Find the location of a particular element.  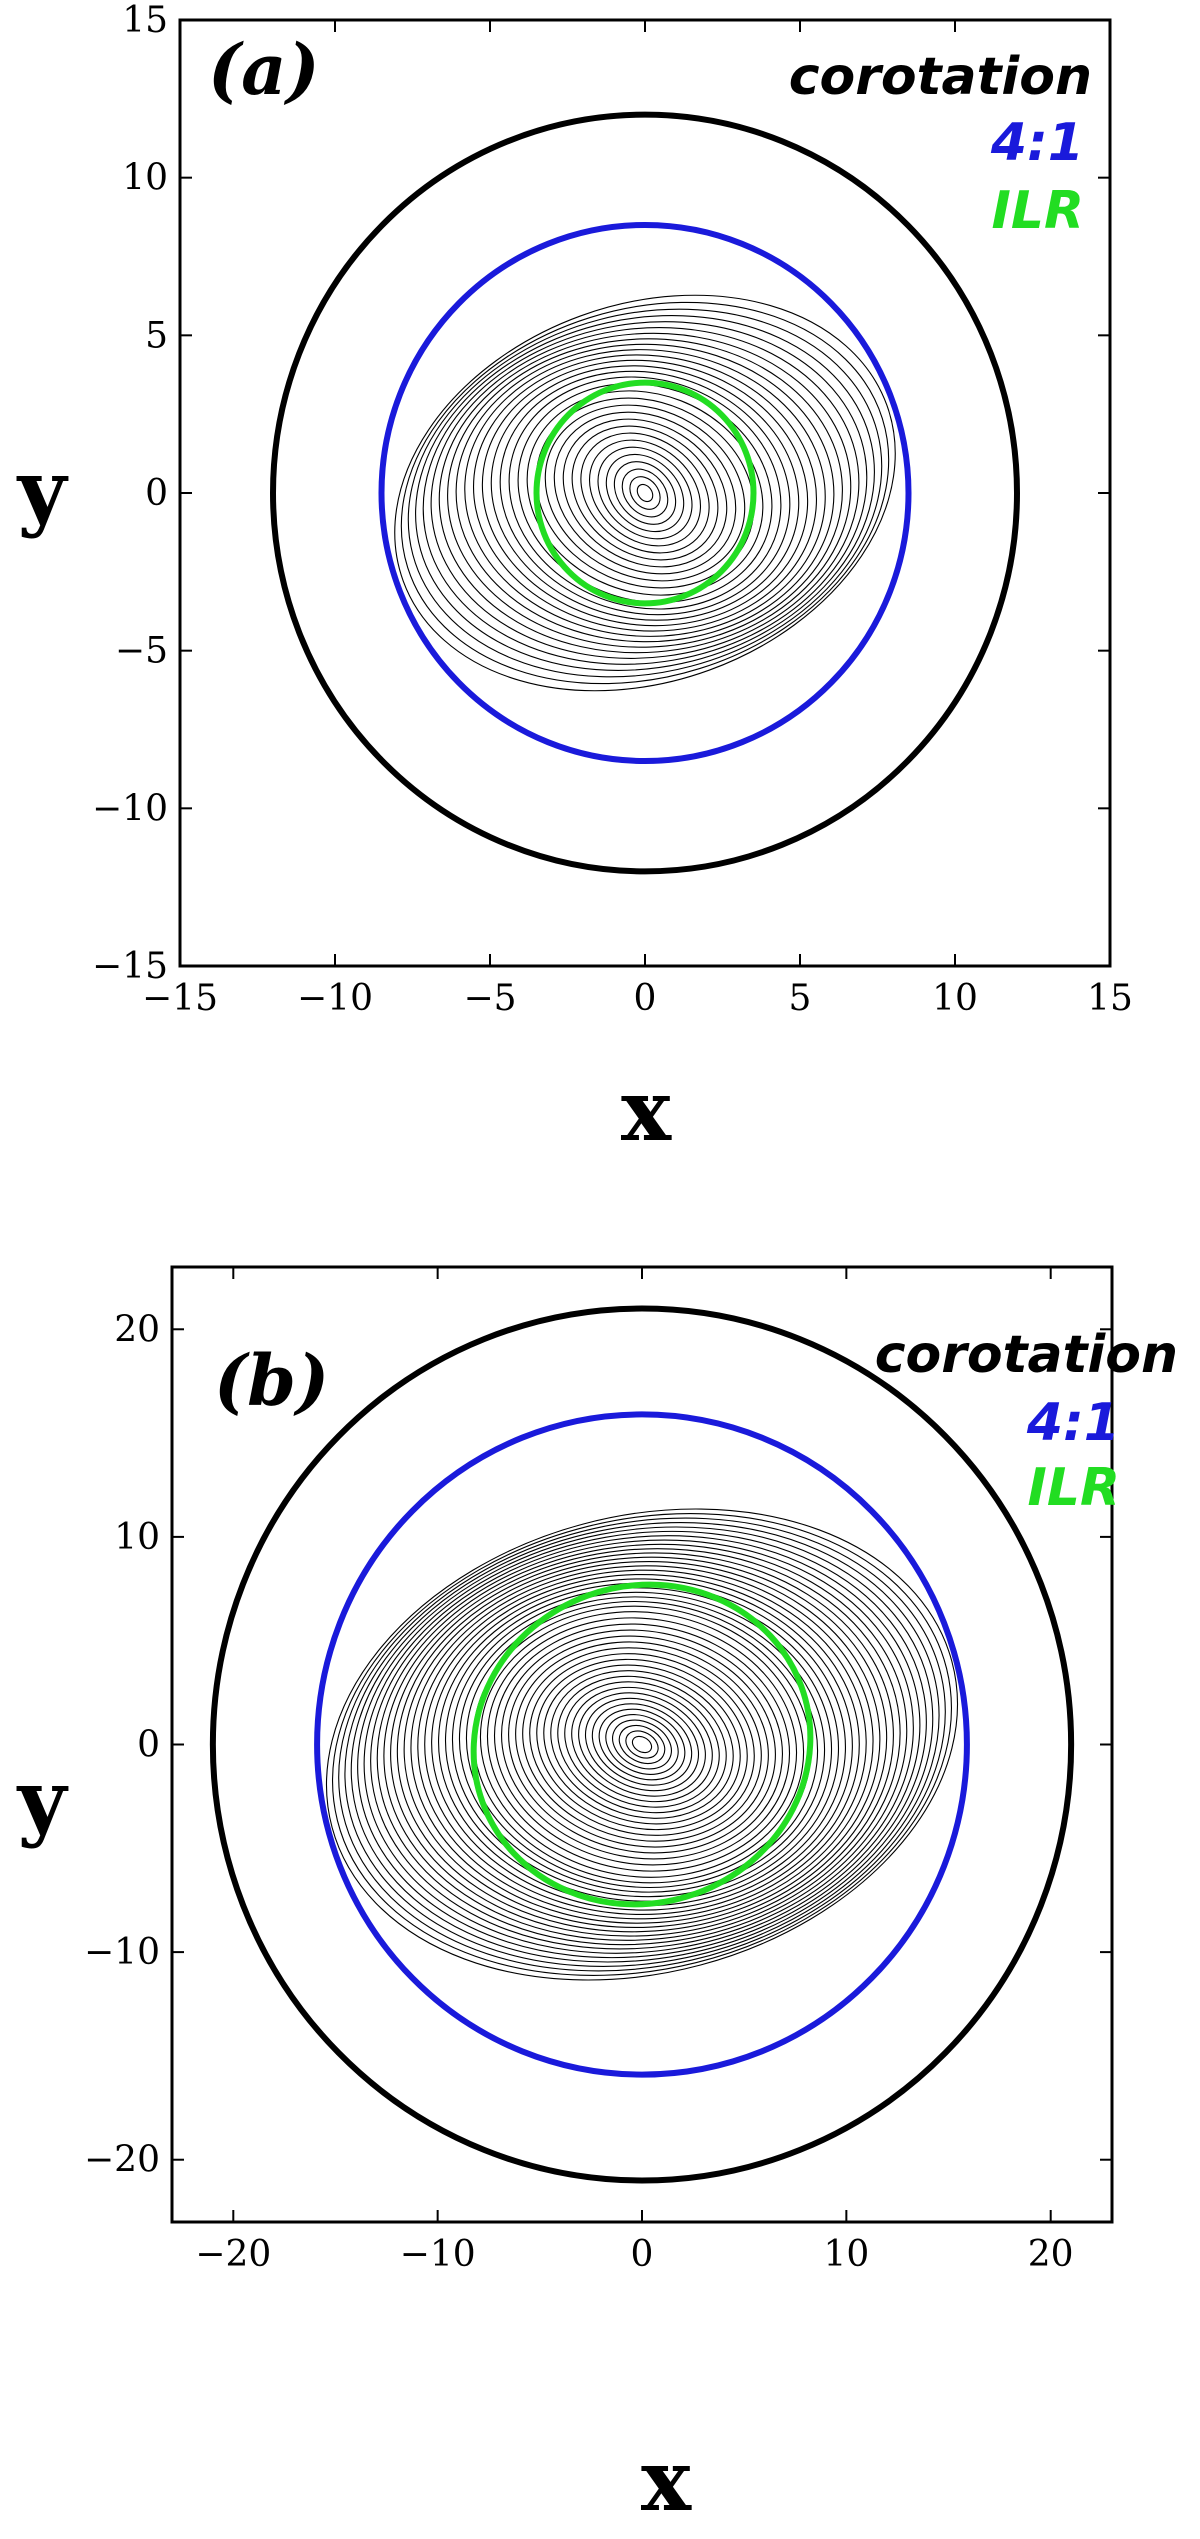

y-tick-label: 5 is located at coordinates (156, 335).